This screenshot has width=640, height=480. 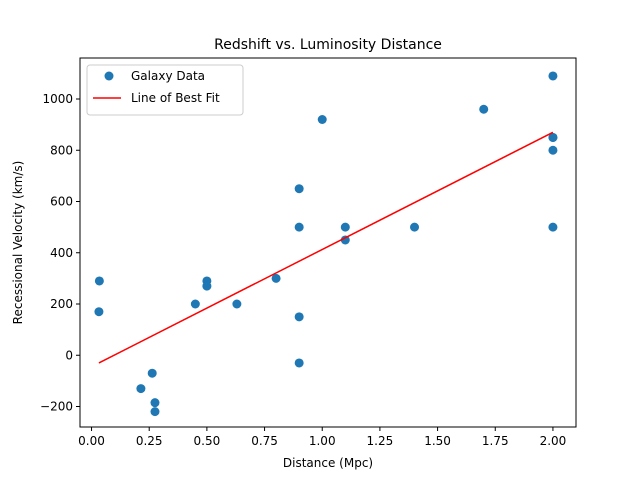 What do you see at coordinates (553, 441) in the screenshot?
I see `x-tick-label: 2.00` at bounding box center [553, 441].